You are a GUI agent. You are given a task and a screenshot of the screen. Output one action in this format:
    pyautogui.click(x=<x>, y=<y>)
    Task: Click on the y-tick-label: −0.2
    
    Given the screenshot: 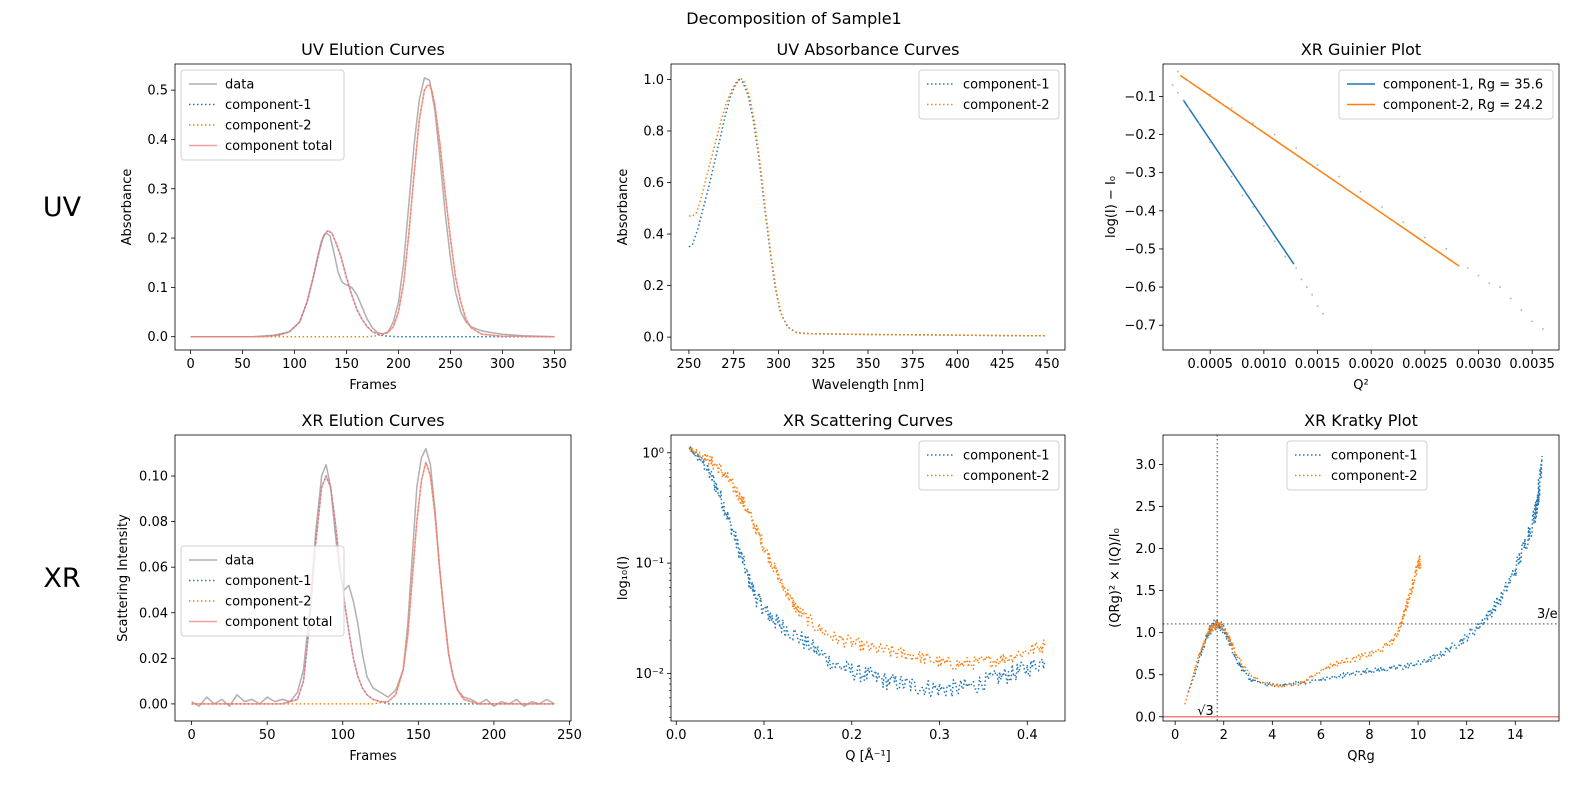 What is the action you would take?
    pyautogui.click(x=1140, y=135)
    